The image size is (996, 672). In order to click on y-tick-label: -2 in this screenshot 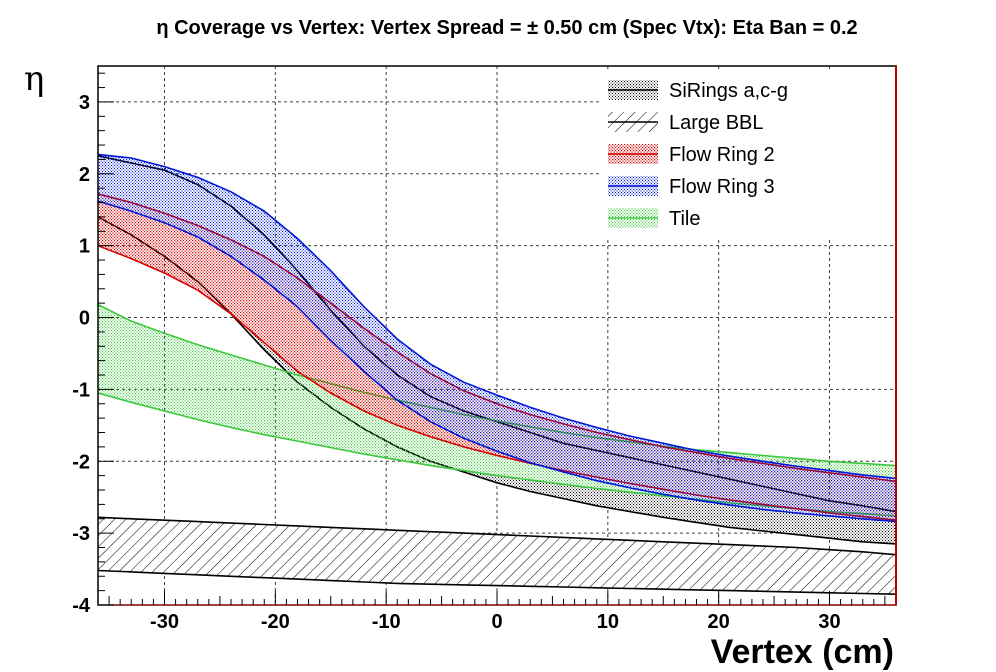, I will do `click(81, 462)`.